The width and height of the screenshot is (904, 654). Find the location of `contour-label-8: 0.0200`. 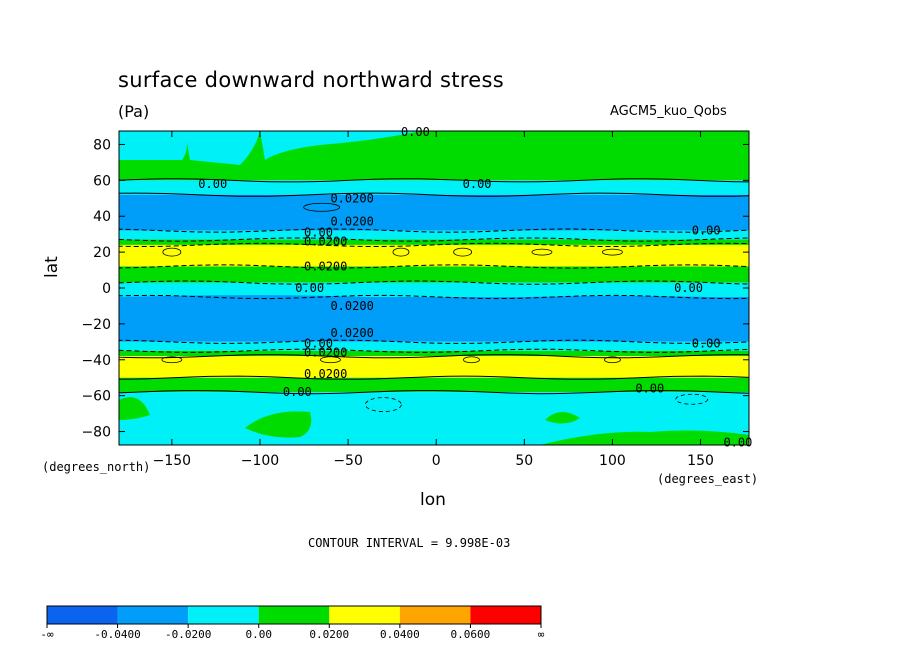

contour-label-8: 0.0200 is located at coordinates (325, 266).